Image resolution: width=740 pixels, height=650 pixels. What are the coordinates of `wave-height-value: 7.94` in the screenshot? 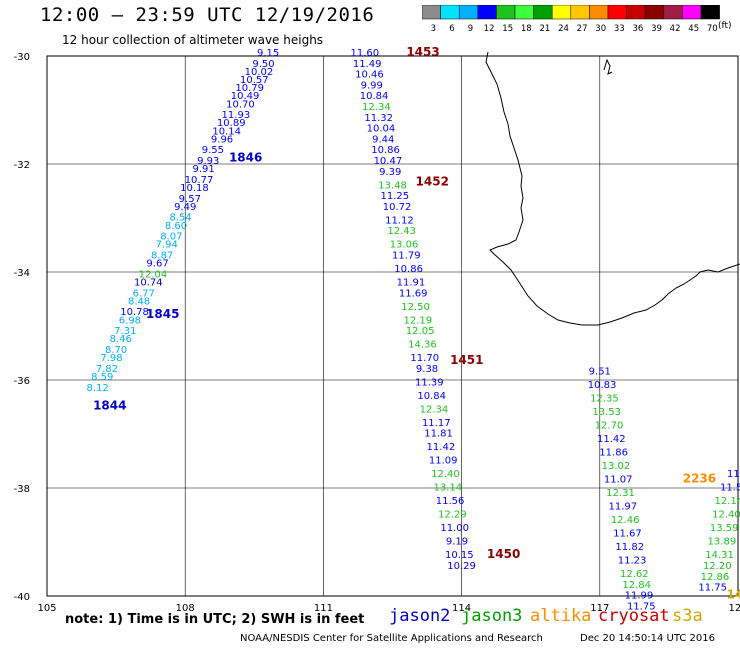 It's located at (167, 245).